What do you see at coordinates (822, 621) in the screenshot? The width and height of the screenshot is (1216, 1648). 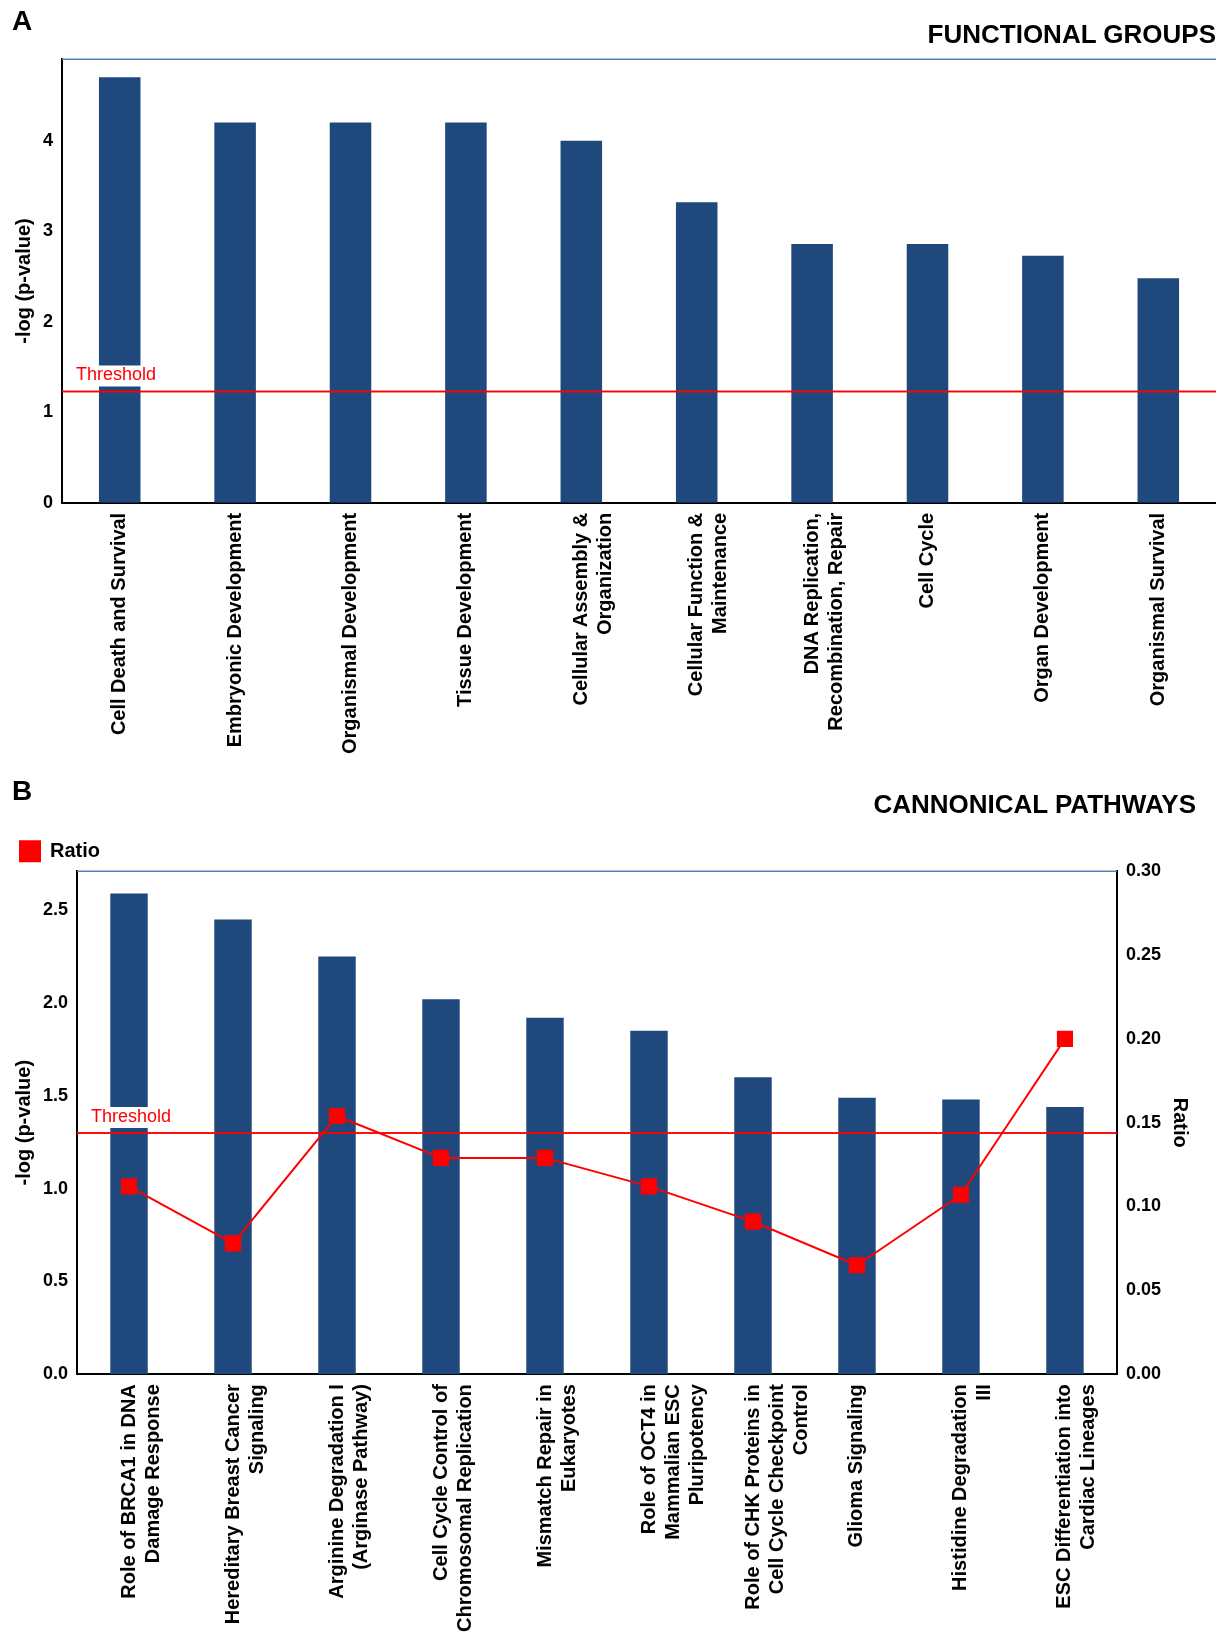 I see `x-tick-label: DNA Replication, Recombination, Repair` at bounding box center [822, 621].